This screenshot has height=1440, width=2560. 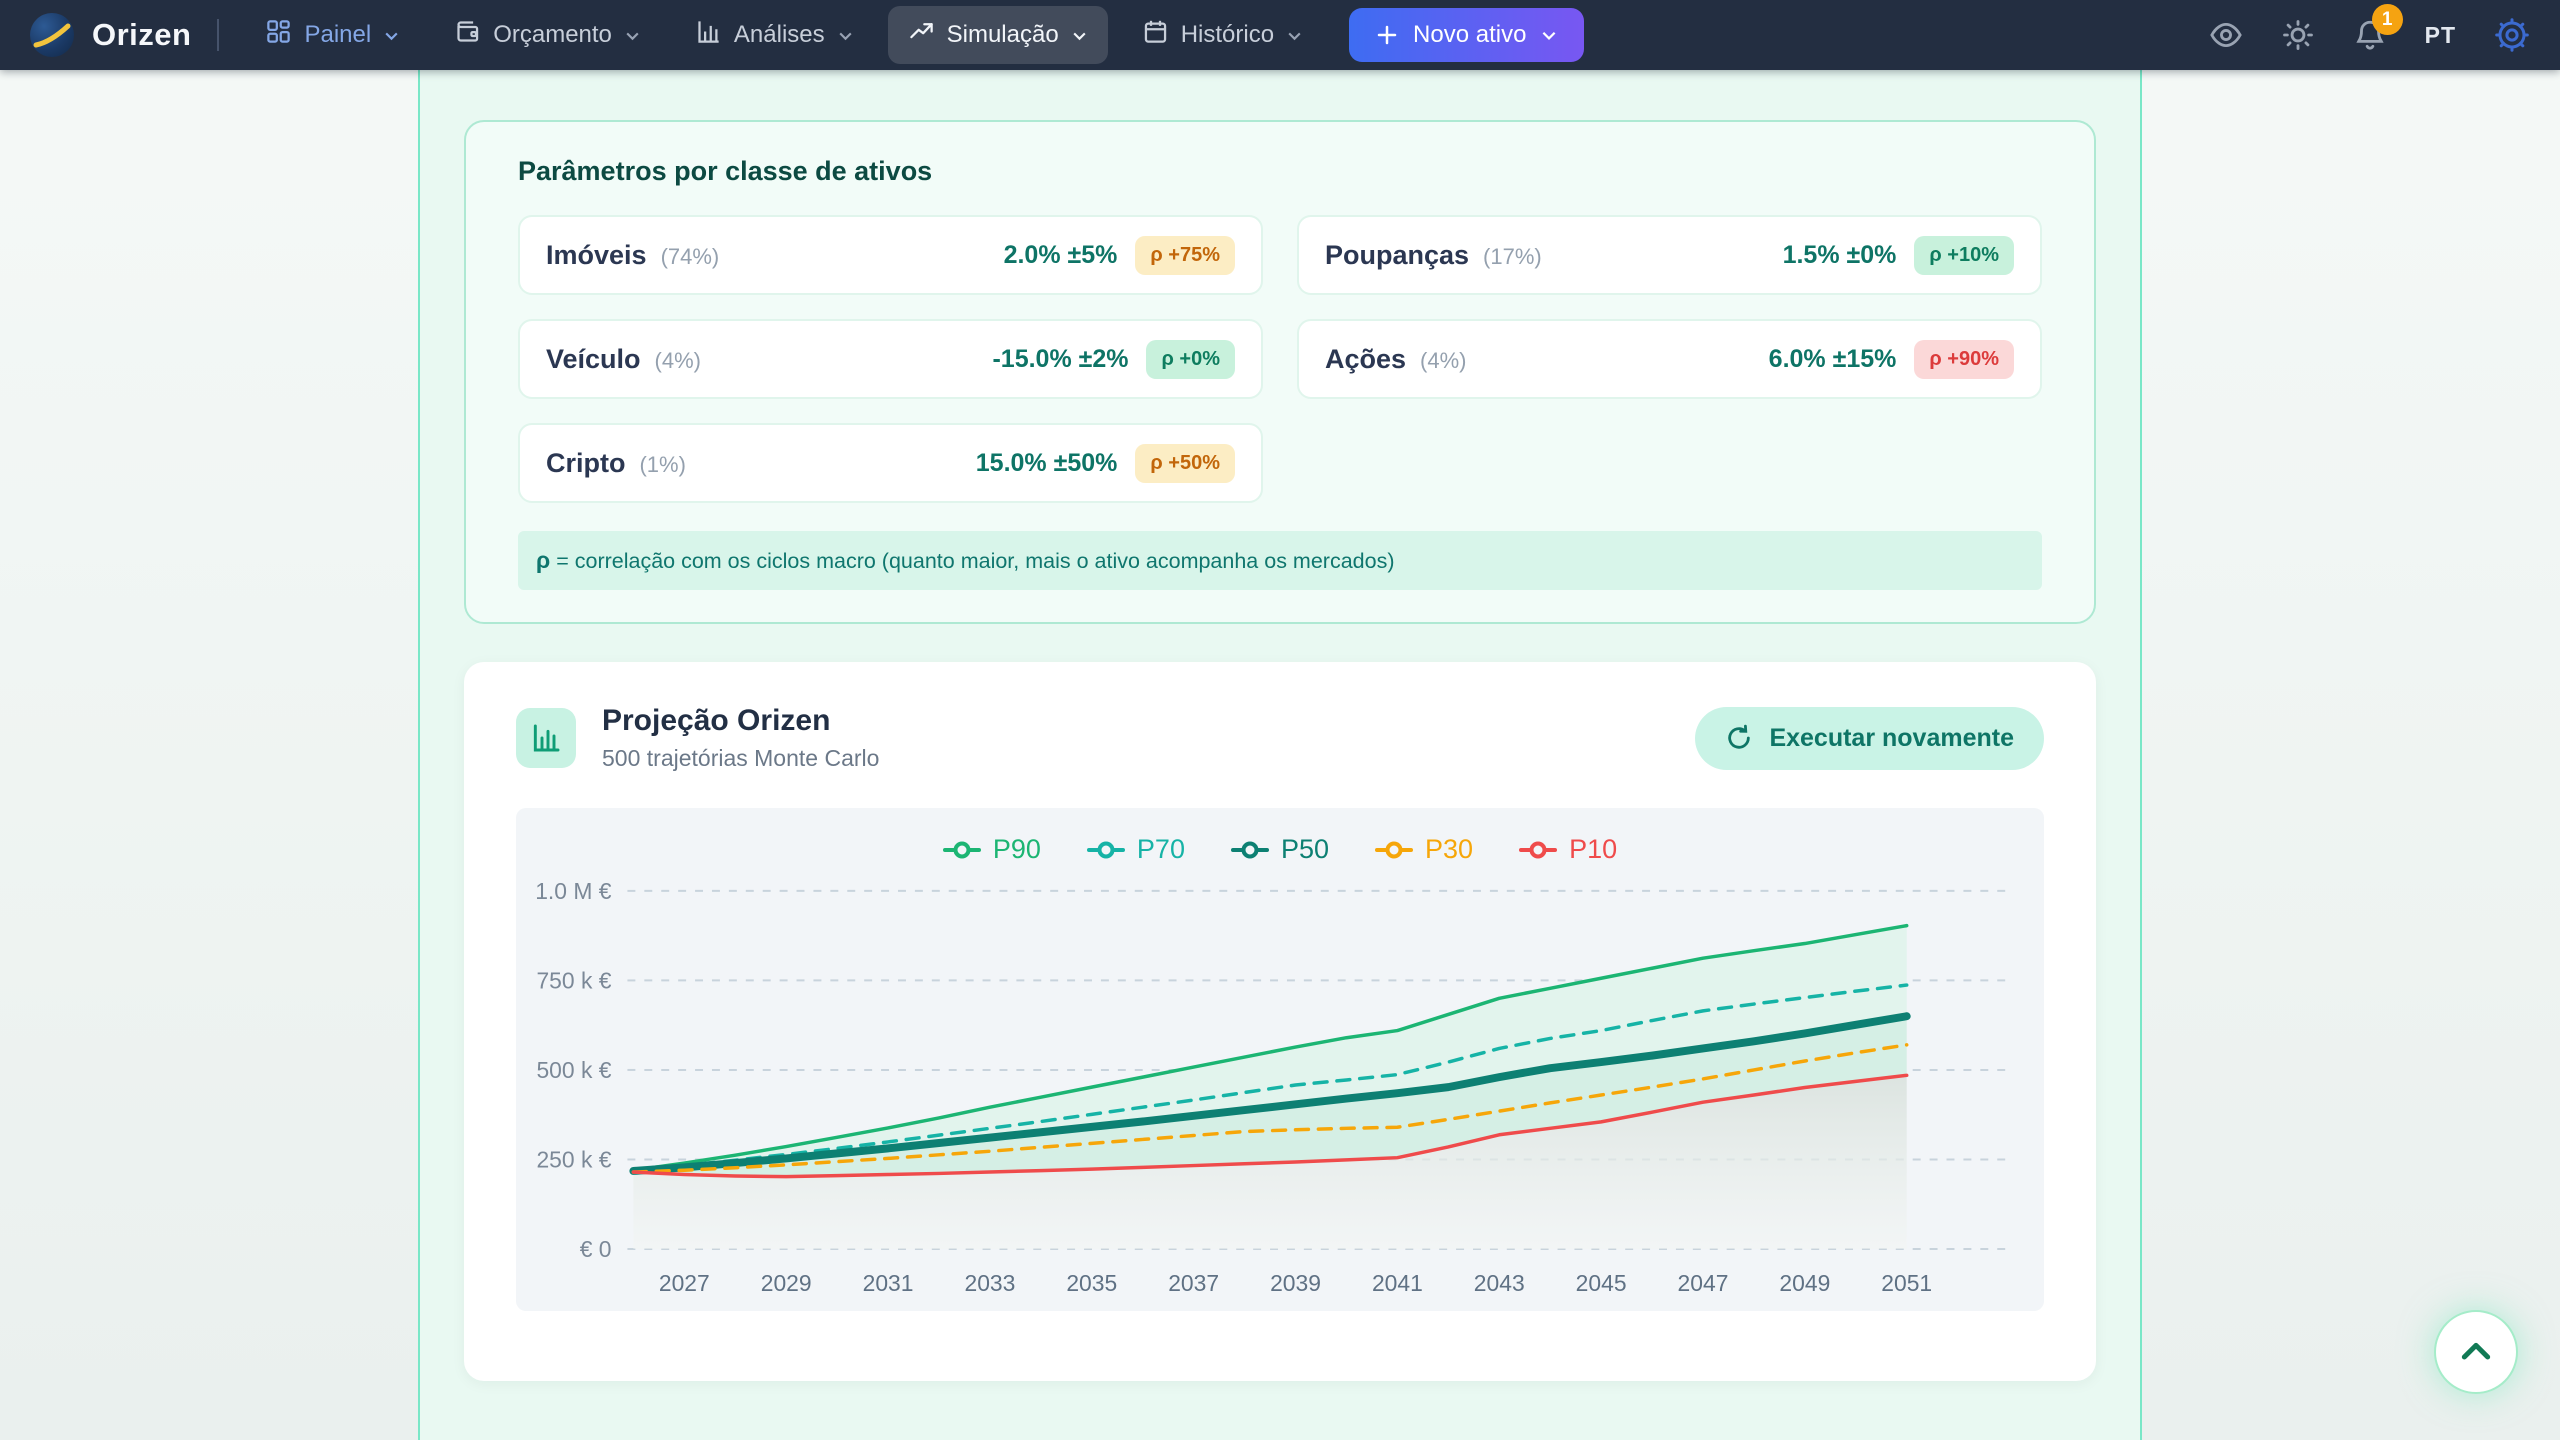 What do you see at coordinates (1568, 849) in the screenshot?
I see `legend-item: P10` at bounding box center [1568, 849].